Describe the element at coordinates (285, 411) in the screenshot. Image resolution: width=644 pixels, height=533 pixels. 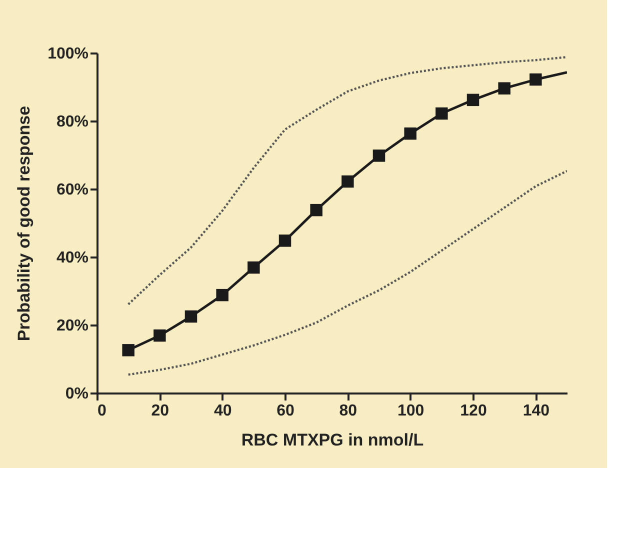
I see `x-tick-label: 60` at that location.